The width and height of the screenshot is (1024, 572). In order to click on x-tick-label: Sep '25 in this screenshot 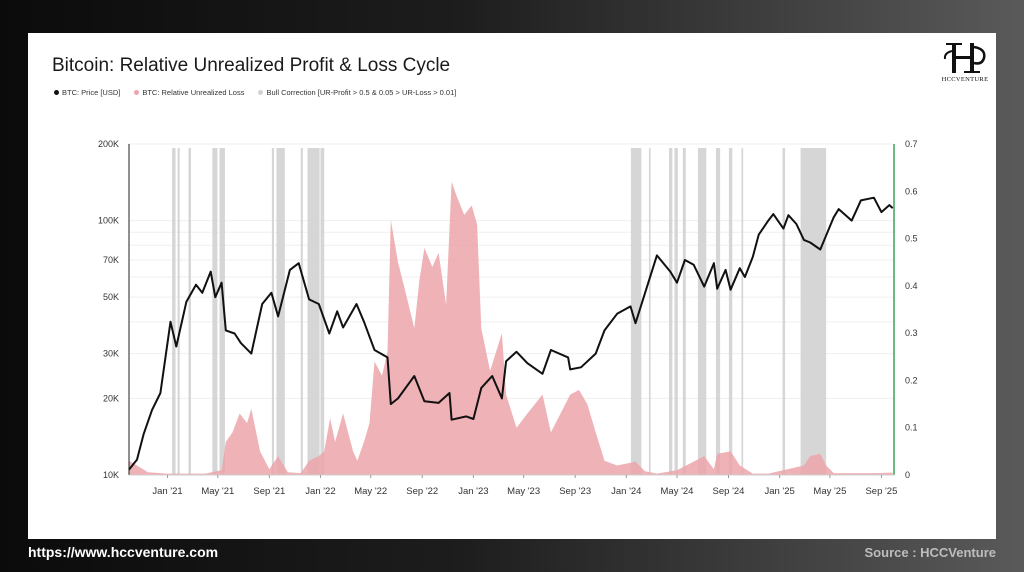, I will do `click(881, 491)`.